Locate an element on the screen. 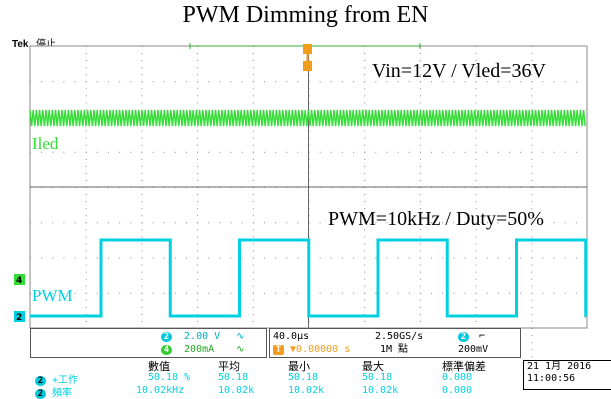 The height and width of the screenshot is (399, 611). ch4-scale: 4 200mA ∿ is located at coordinates (203, 349).